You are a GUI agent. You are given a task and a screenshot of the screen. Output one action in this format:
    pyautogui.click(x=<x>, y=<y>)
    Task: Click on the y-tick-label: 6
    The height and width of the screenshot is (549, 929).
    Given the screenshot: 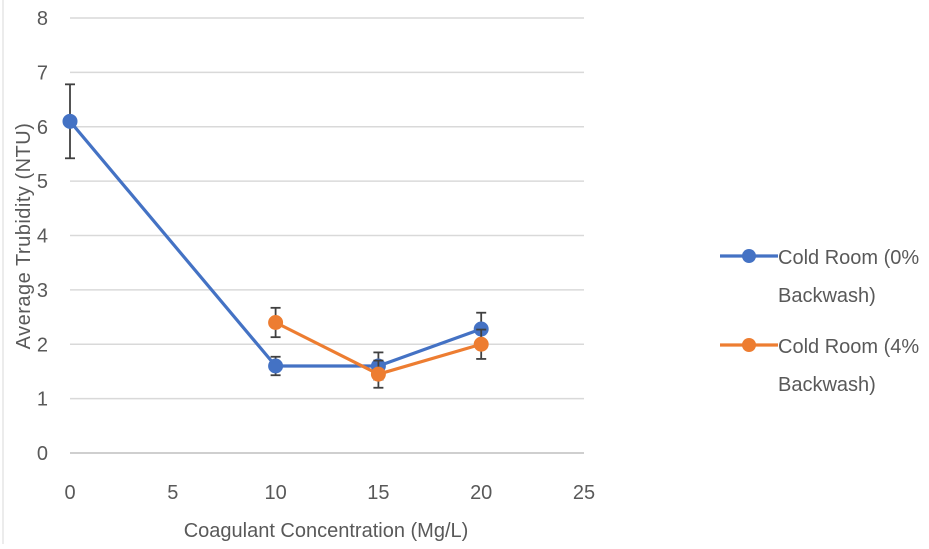 What is the action you would take?
    pyautogui.click(x=42, y=128)
    